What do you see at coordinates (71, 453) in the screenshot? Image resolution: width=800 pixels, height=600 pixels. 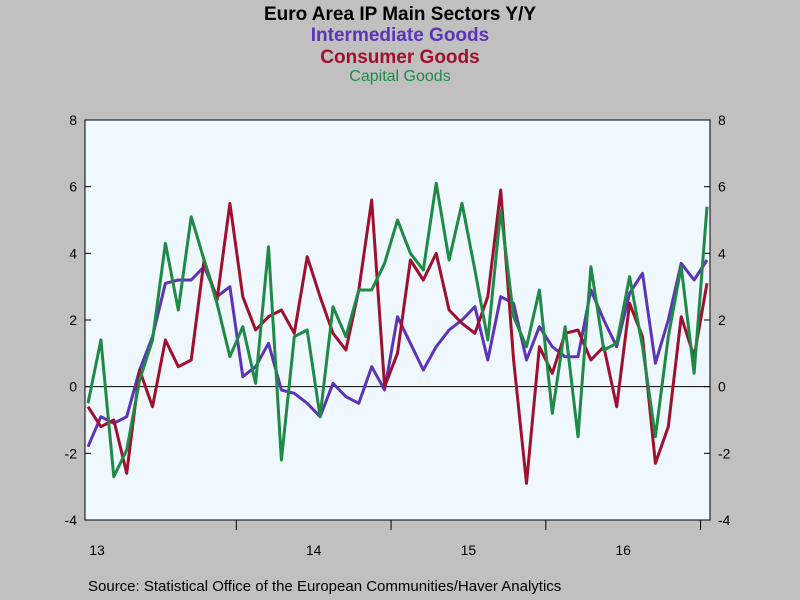 I see `y-tick-label-left: -2` at bounding box center [71, 453].